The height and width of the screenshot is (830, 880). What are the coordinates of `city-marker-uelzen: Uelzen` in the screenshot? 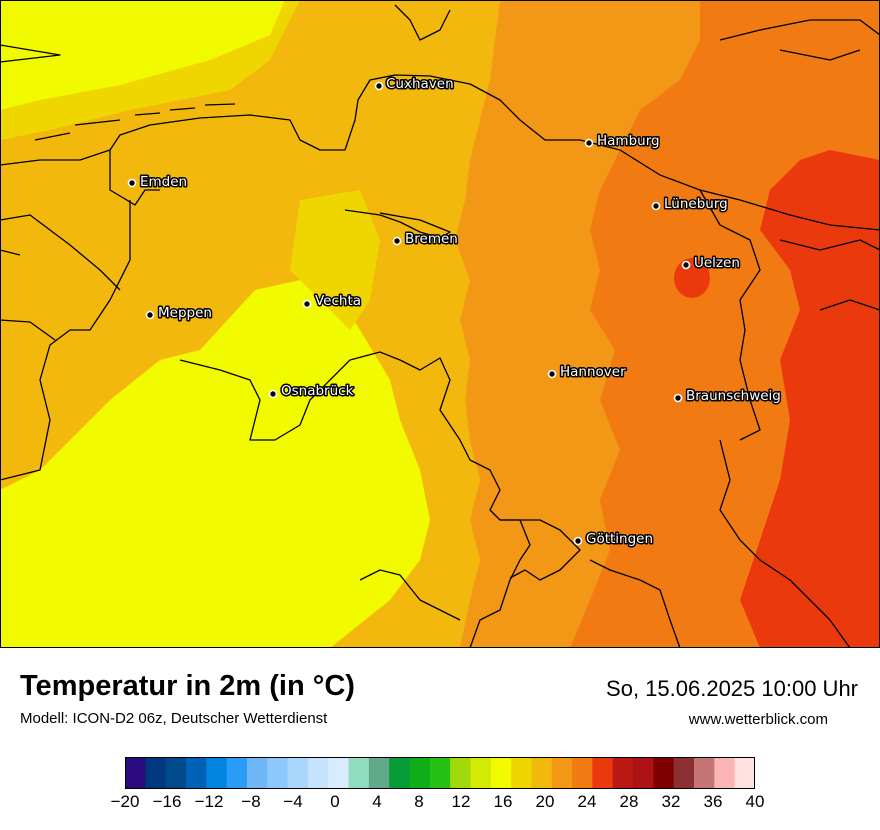 It's located at (711, 263).